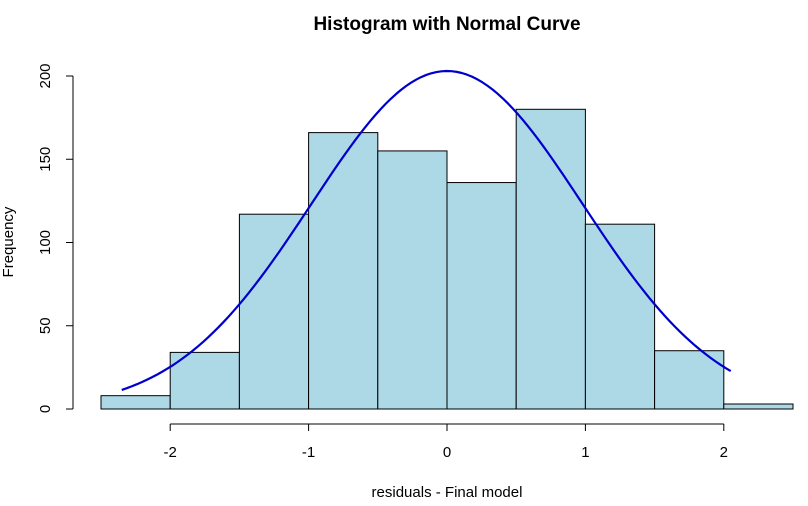 The image size is (808, 506). Describe the element at coordinates (585, 452) in the screenshot. I see `x-tick-label: 1` at that location.